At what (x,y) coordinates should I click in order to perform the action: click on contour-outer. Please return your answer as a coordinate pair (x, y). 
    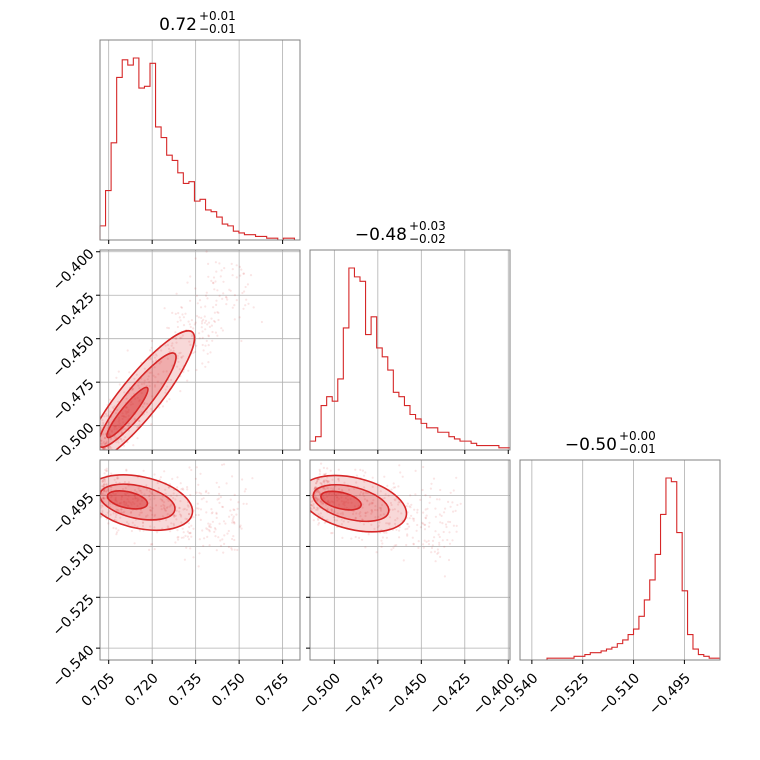
    Looking at the image, I should click on (147, 503).